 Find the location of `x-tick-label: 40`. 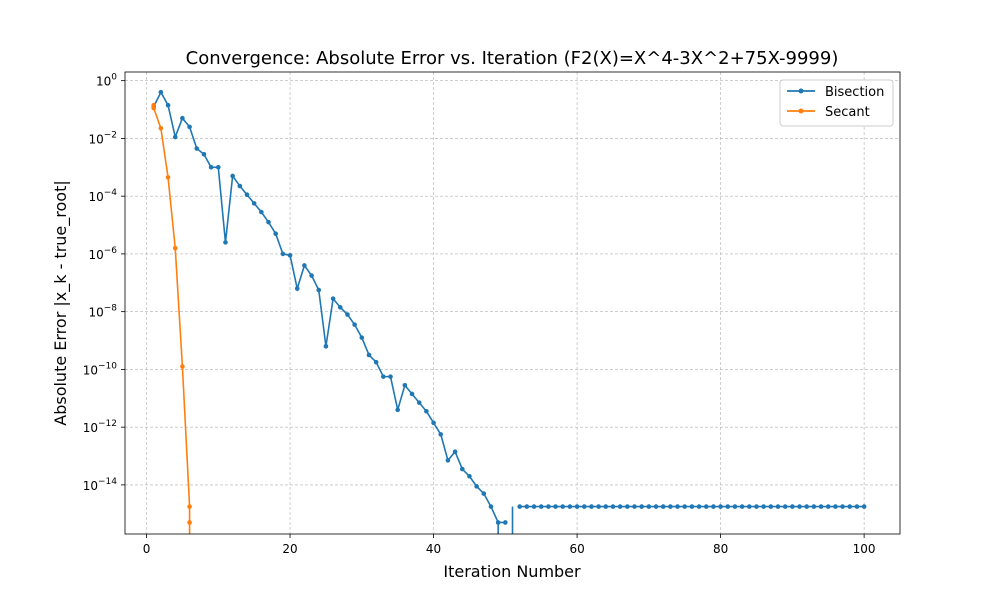

x-tick-label: 40 is located at coordinates (433, 549).